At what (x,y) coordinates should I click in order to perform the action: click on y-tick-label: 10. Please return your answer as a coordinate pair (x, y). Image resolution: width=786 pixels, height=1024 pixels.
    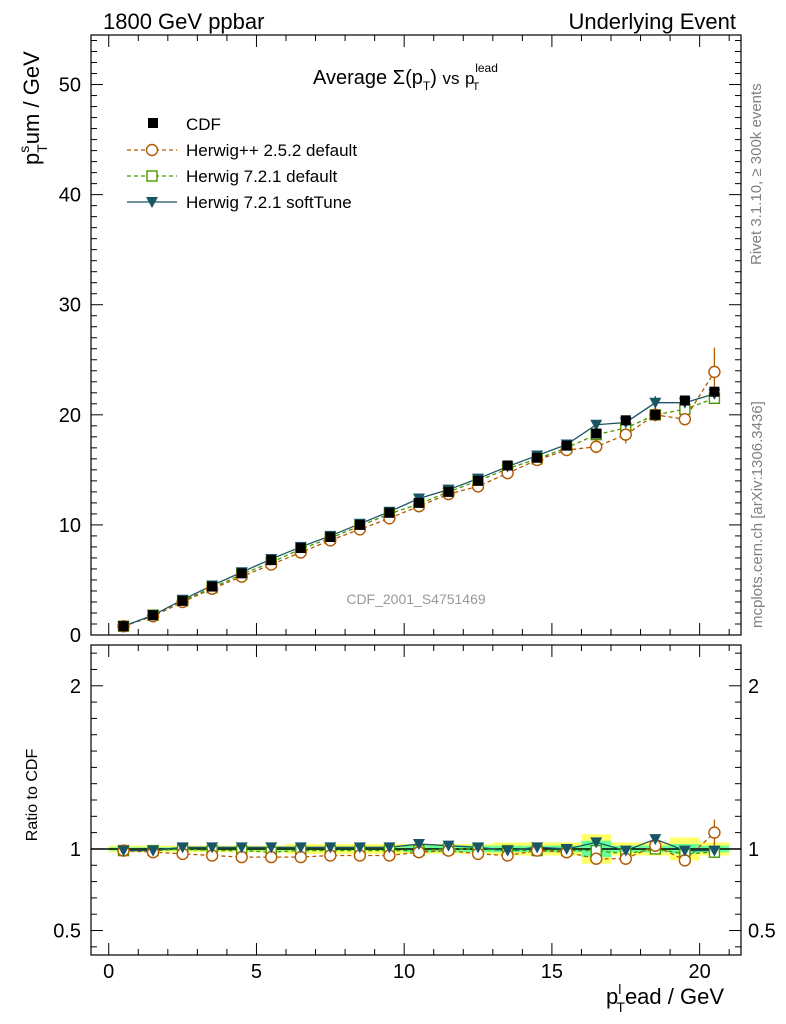
    Looking at the image, I should click on (70, 526).